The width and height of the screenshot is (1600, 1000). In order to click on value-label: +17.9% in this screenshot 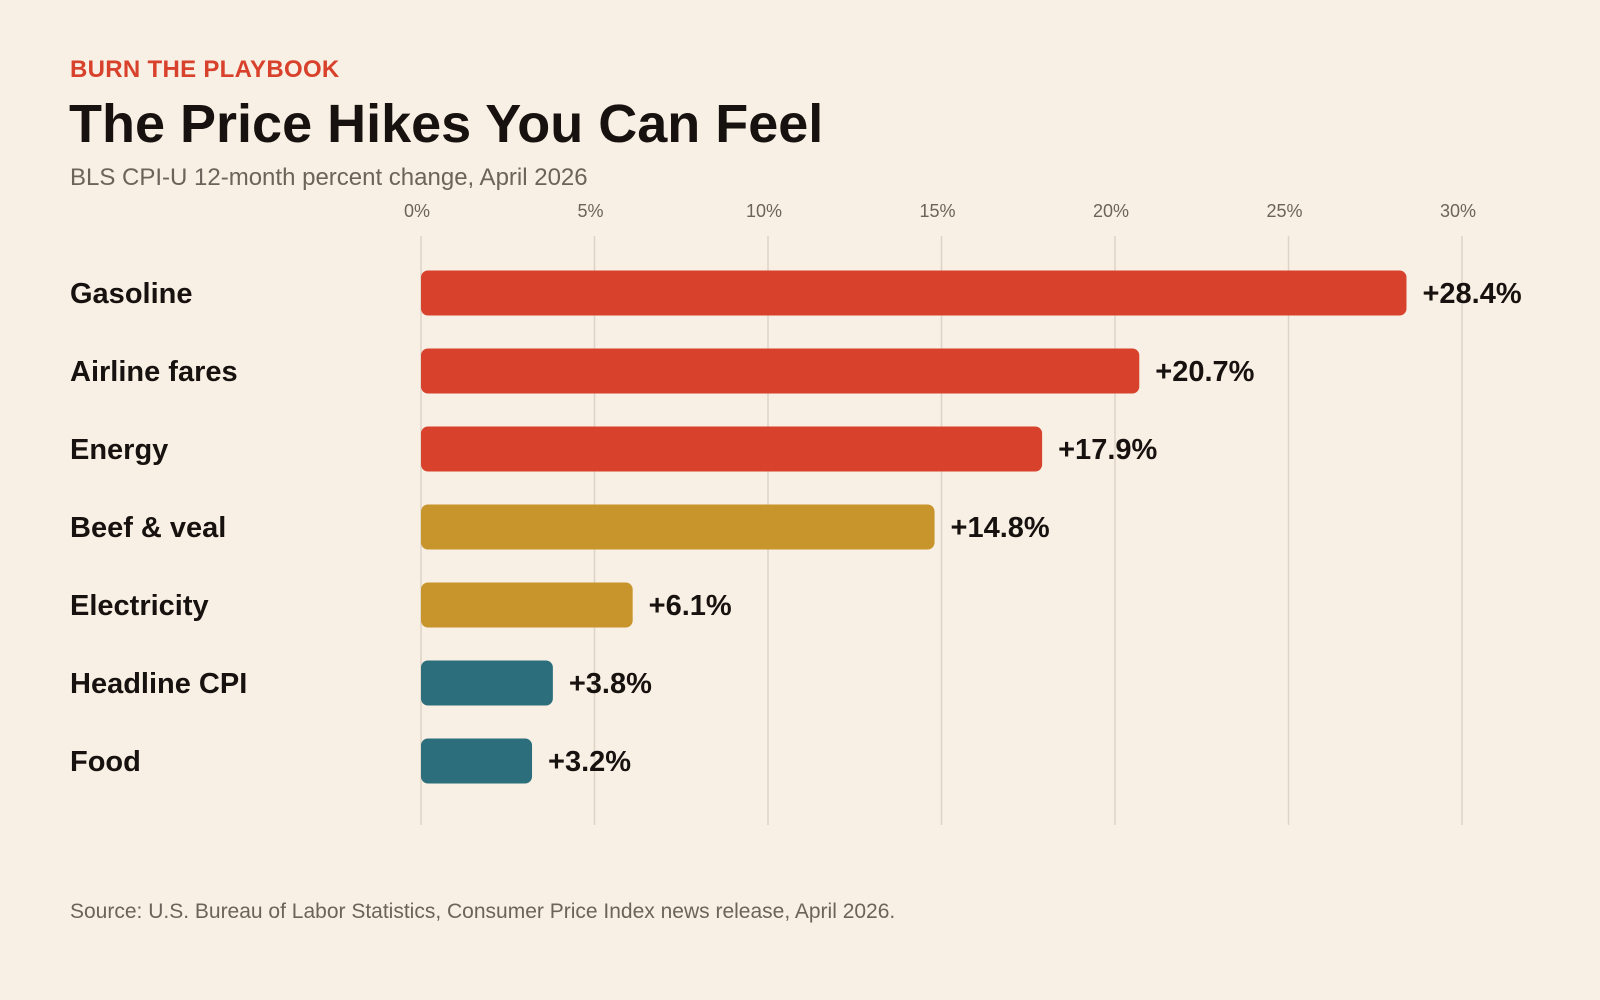, I will do `click(1107, 450)`.